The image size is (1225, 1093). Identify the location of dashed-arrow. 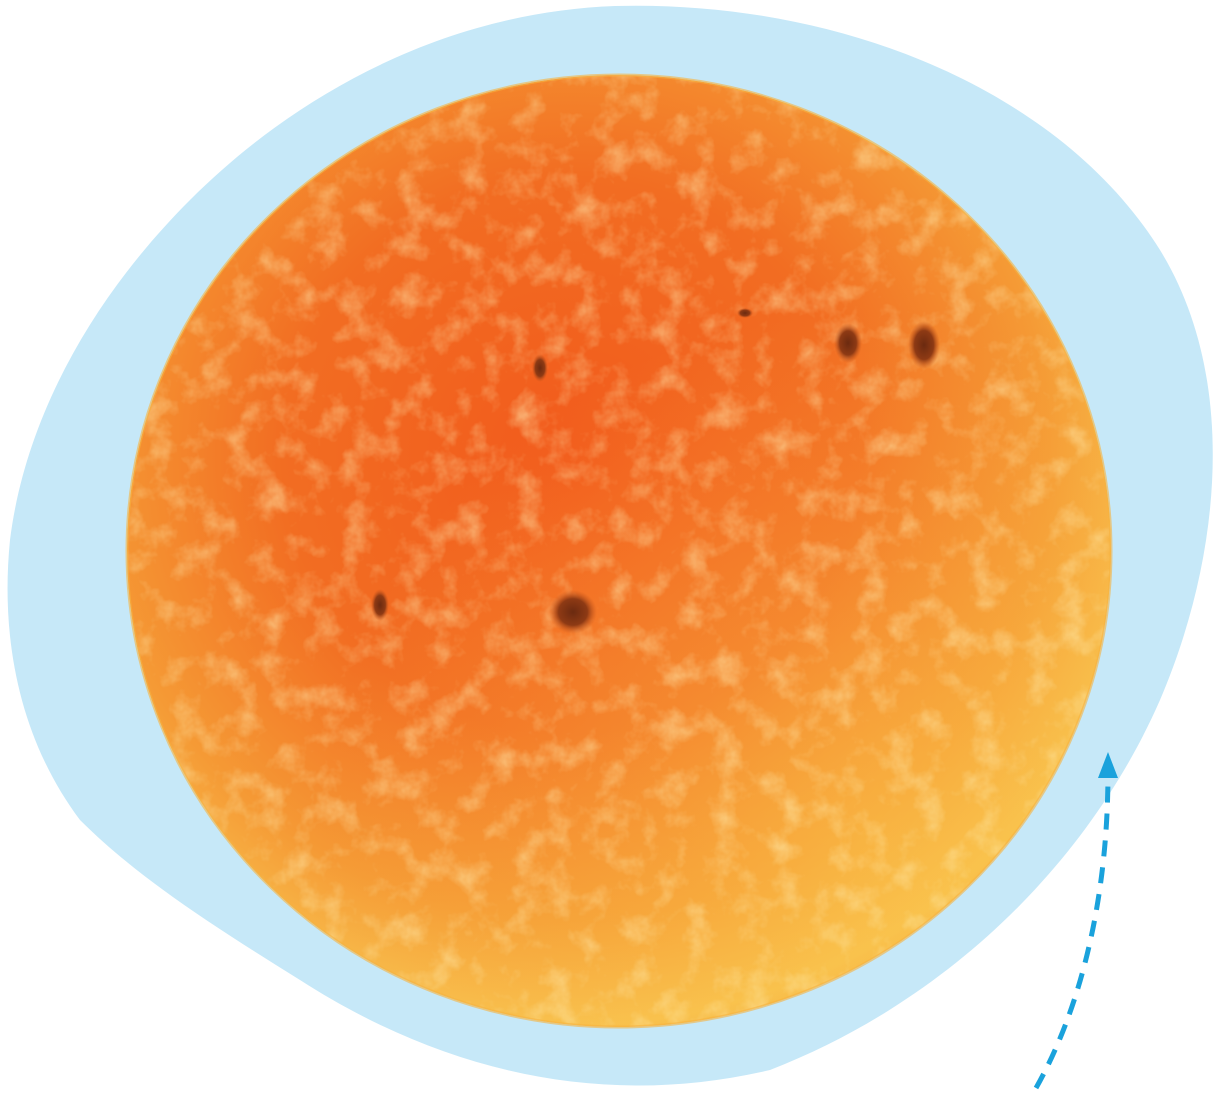
(1072, 930).